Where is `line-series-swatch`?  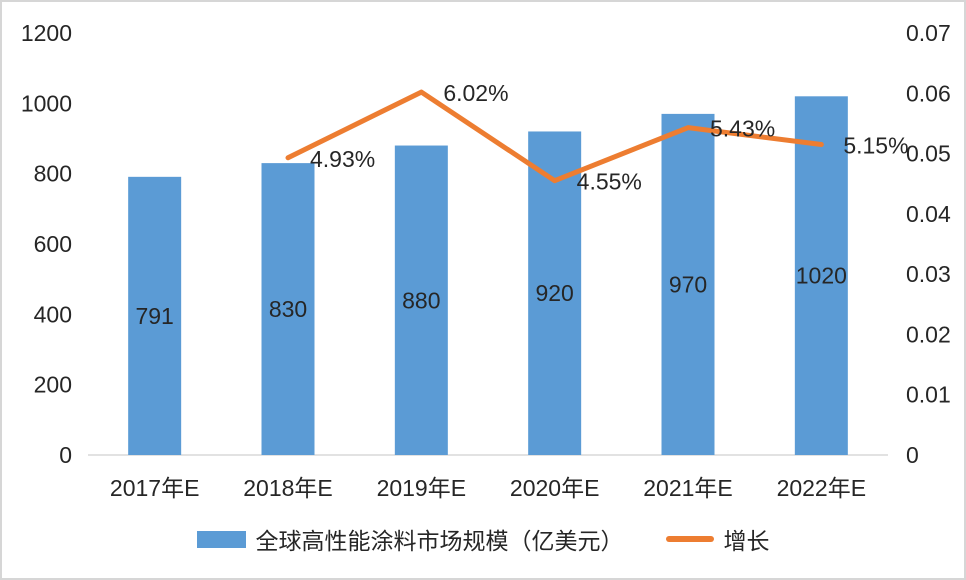 line-series-swatch is located at coordinates (689, 539).